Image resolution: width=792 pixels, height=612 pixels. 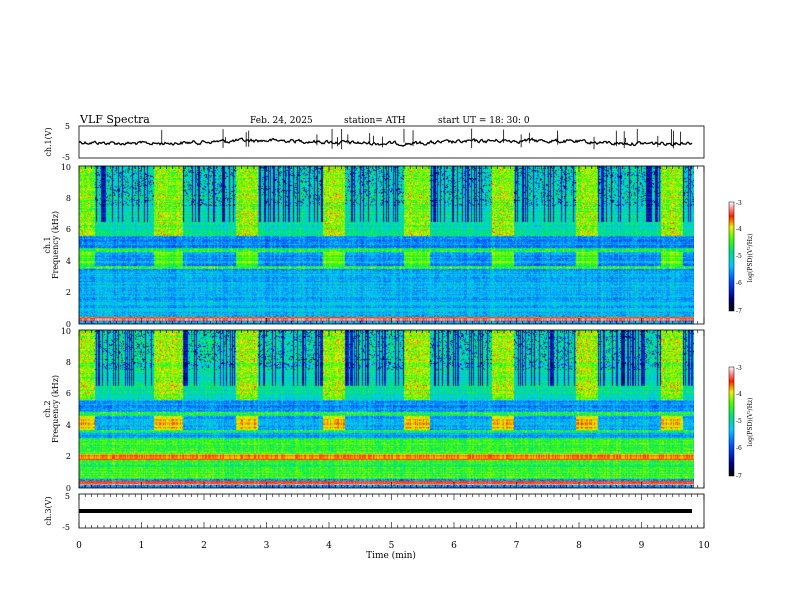 What do you see at coordinates (731, 256) in the screenshot?
I see `ch1-colorbar` at bounding box center [731, 256].